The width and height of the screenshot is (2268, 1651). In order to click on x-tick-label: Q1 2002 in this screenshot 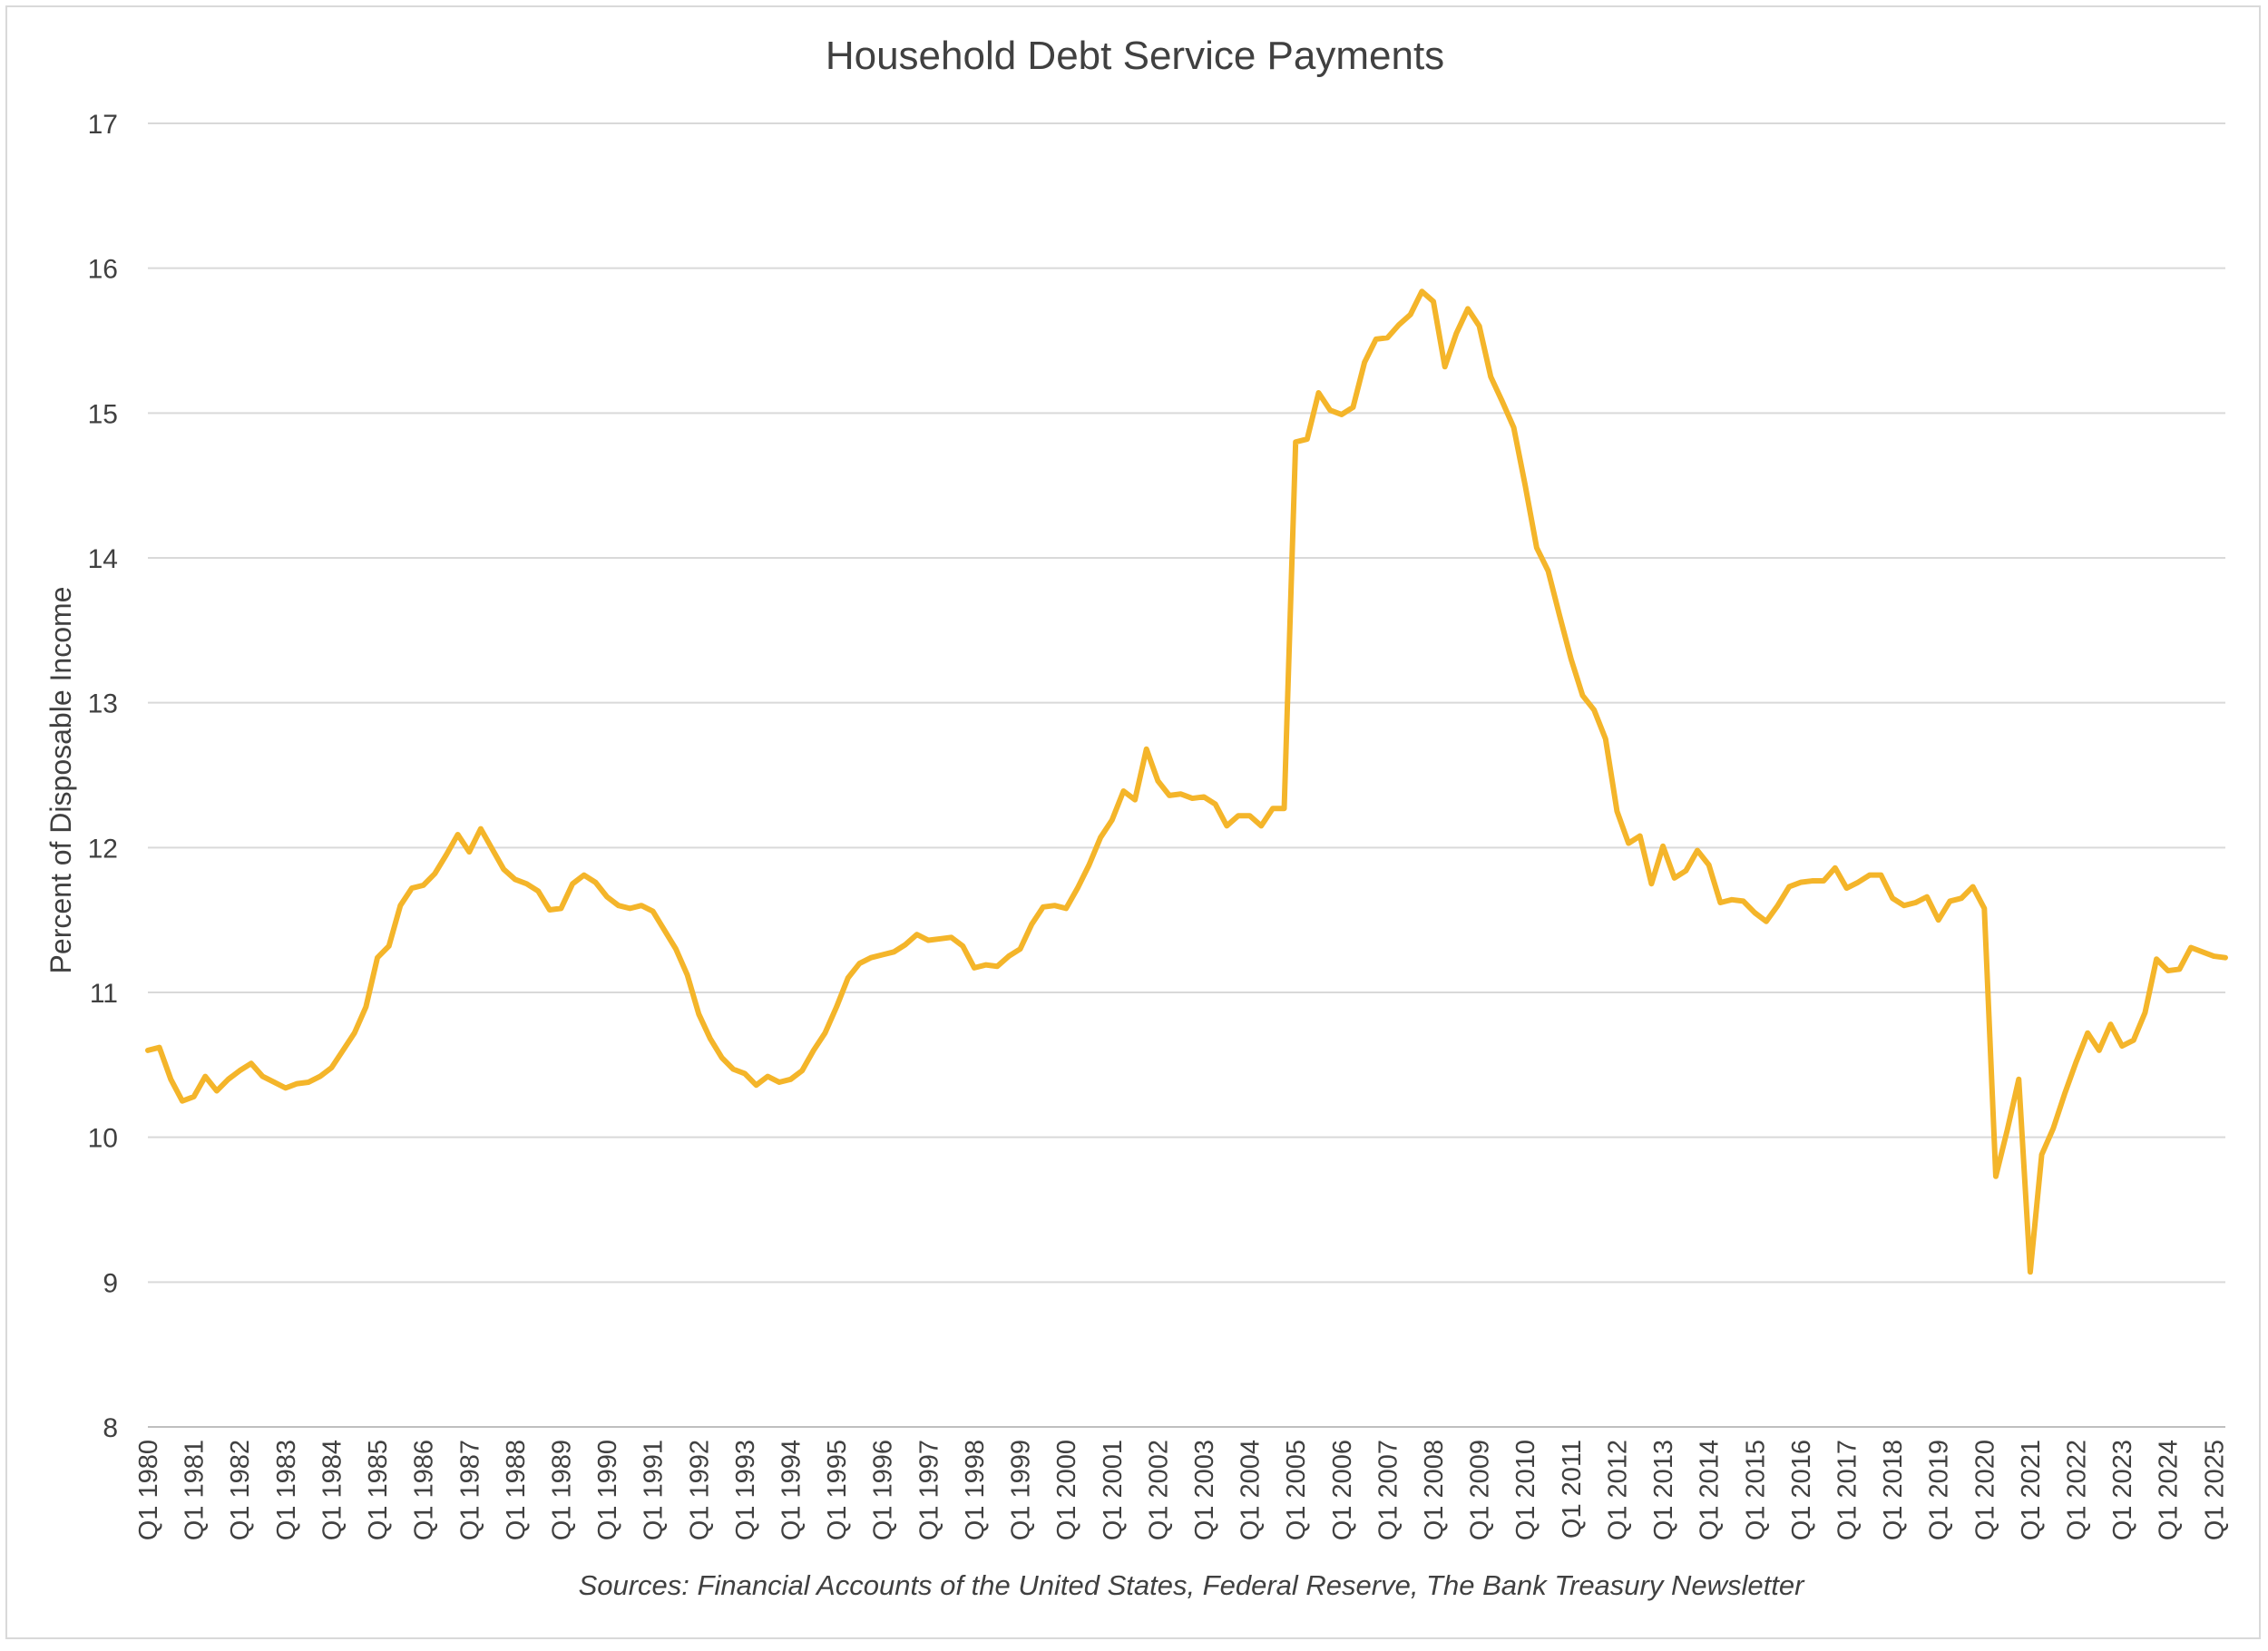, I will do `click(1158, 1490)`.